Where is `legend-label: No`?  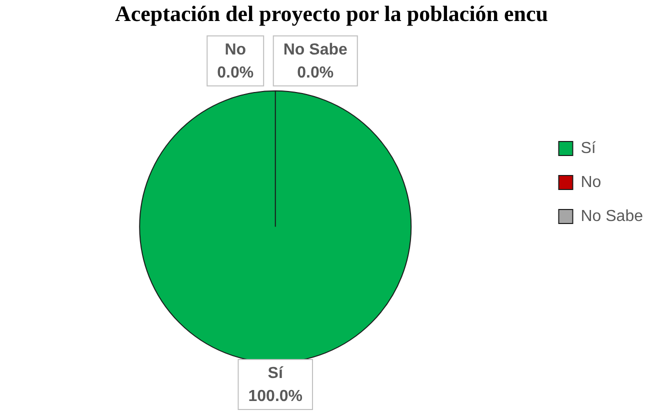 legend-label: No is located at coordinates (591, 182).